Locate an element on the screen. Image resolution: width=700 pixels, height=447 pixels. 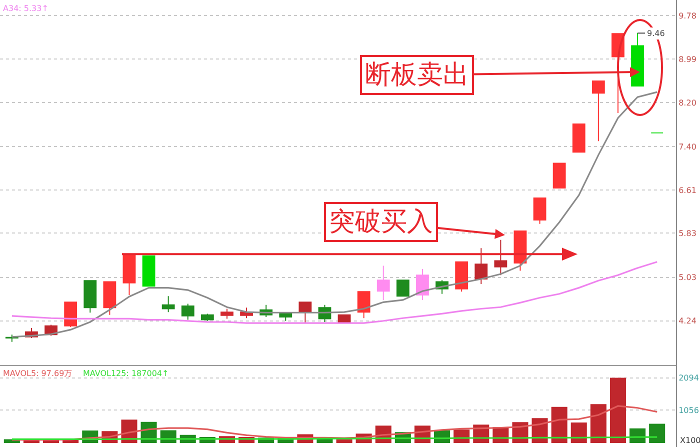
annotation: 突破买入 is located at coordinates (381, 222).